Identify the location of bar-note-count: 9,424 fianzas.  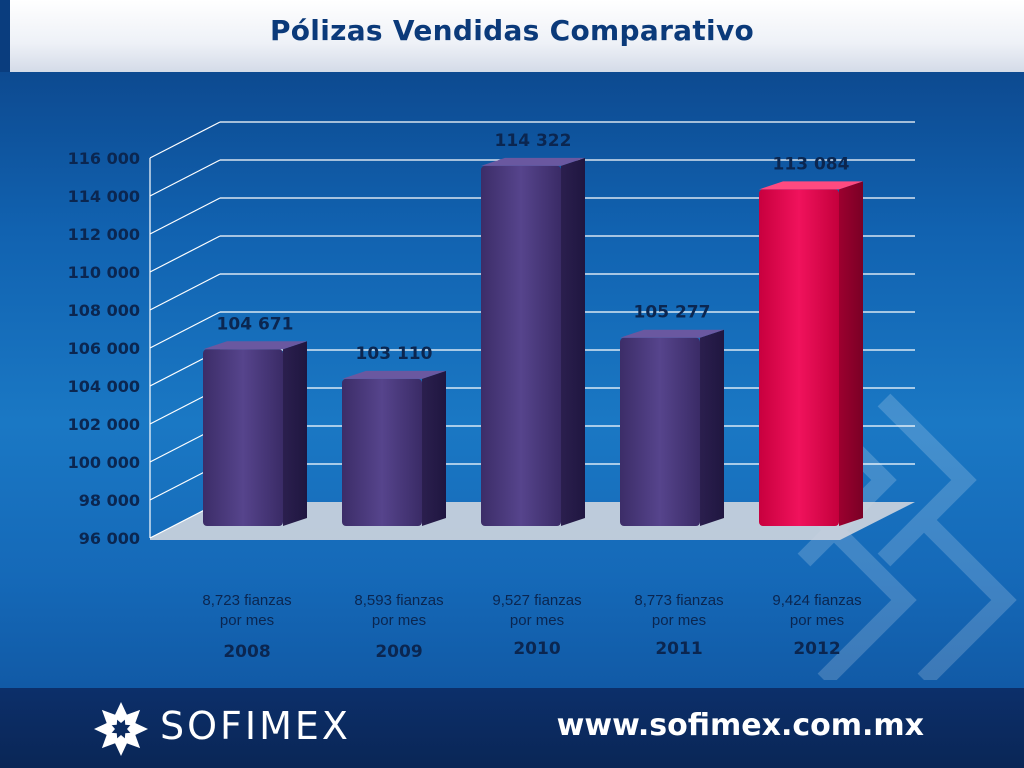
(817, 600).